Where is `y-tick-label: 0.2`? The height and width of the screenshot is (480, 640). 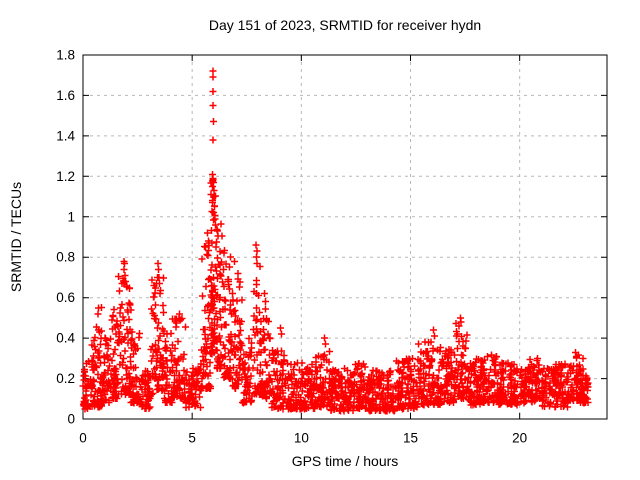
y-tick-label: 0.2 is located at coordinates (65, 378).